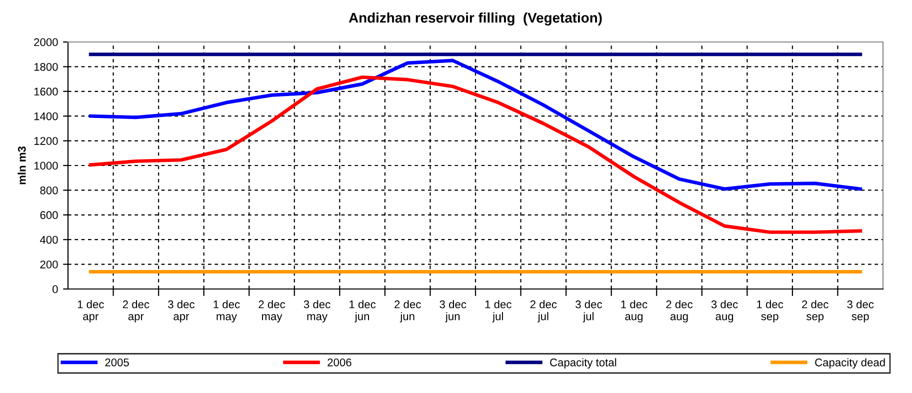 This screenshot has height=393, width=912. I want to click on y-axis-title: mln m3, so click(22, 165).